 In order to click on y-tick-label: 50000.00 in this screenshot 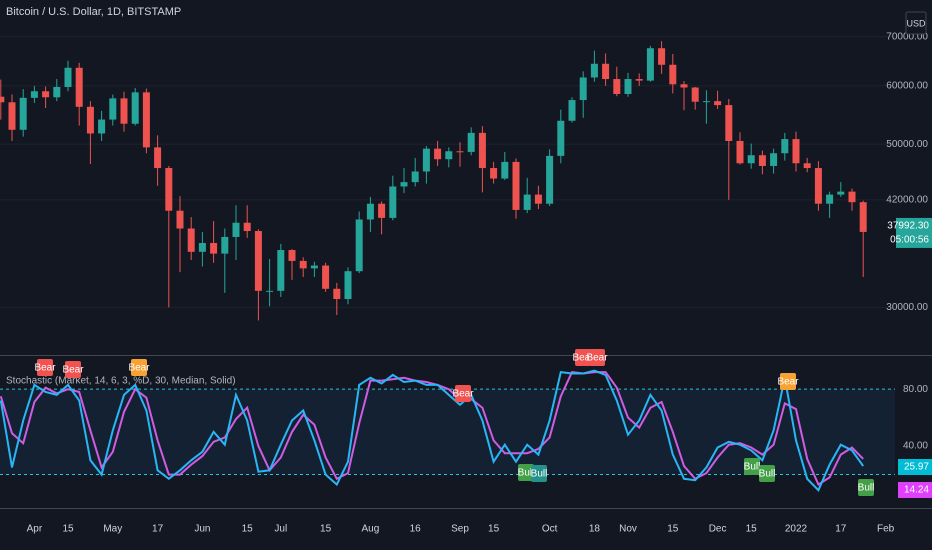, I will do `click(907, 144)`.